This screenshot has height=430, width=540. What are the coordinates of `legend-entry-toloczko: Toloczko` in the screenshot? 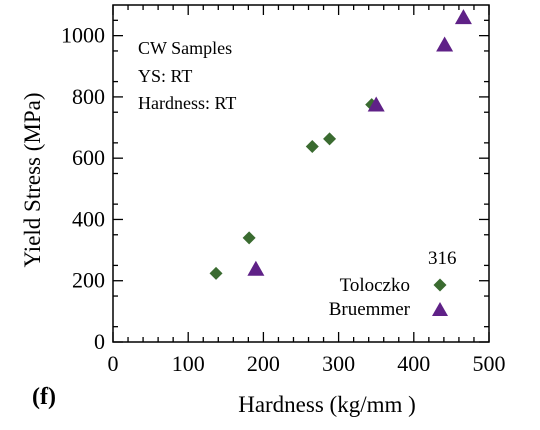 It's located at (393, 285).